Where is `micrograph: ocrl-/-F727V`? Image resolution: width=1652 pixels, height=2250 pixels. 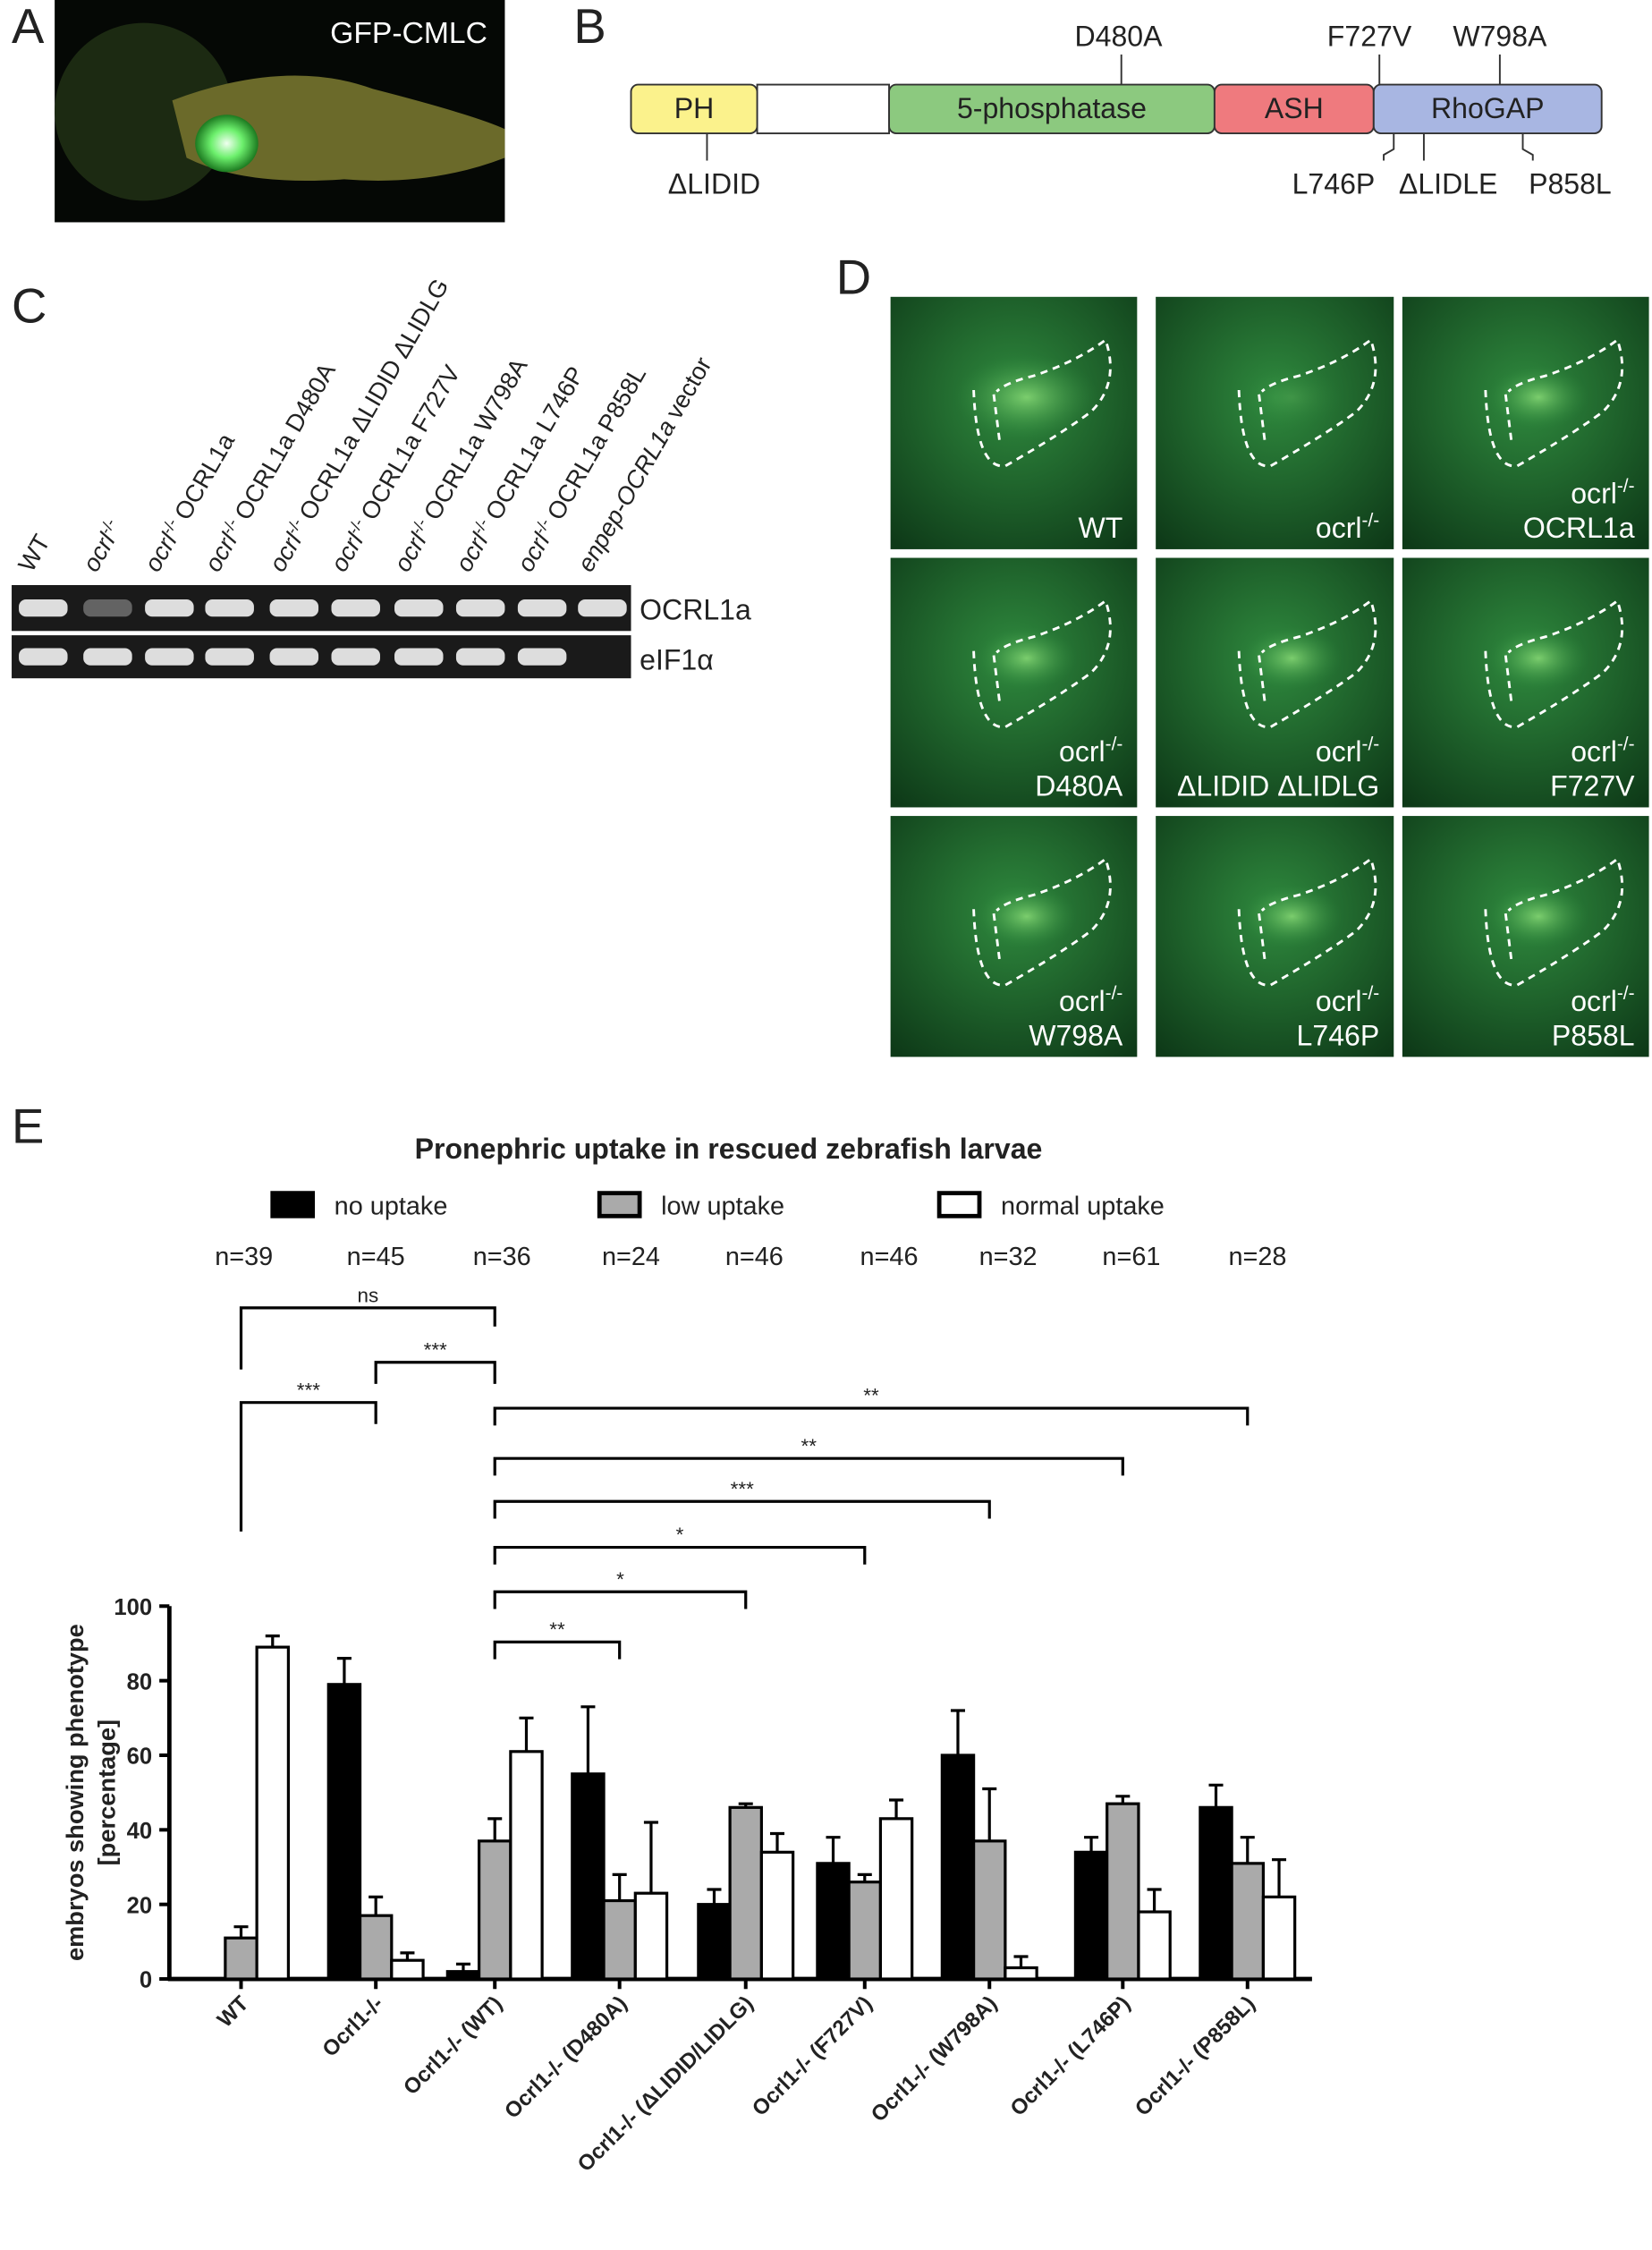
micrograph: ocrl-/-F727V is located at coordinates (1526, 682).